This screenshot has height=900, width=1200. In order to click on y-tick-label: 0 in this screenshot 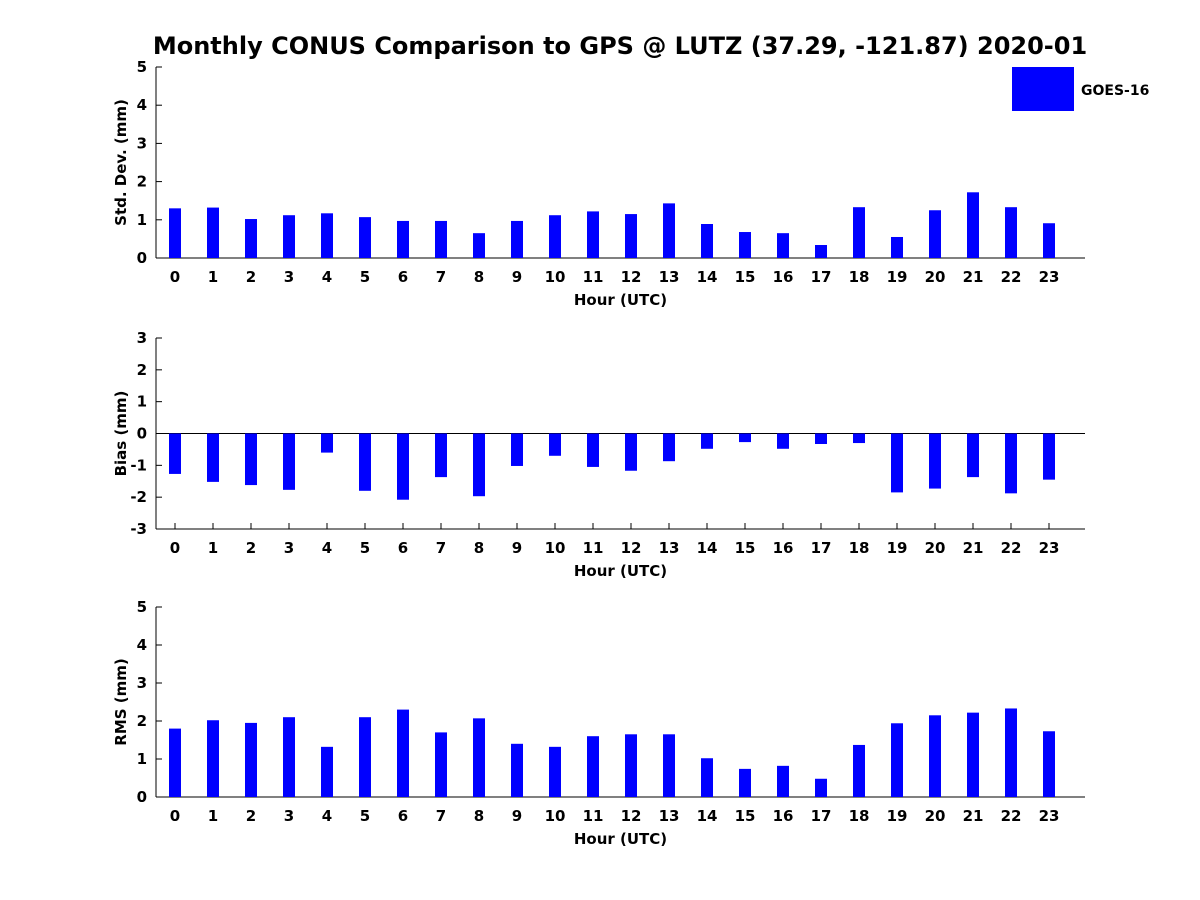, I will do `click(142, 258)`.